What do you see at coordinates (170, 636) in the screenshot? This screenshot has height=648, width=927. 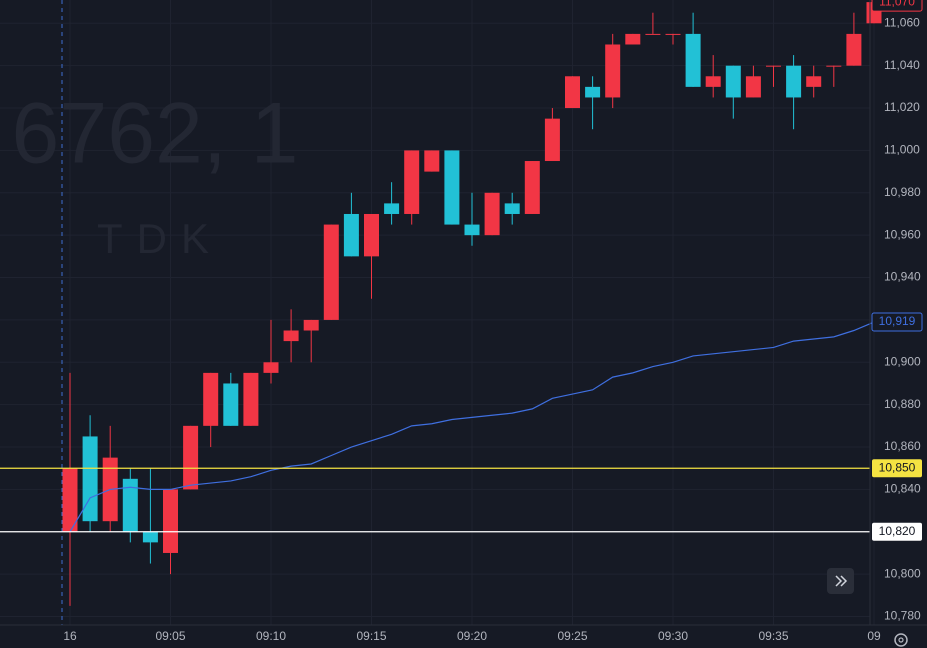 I see `x-tick-label: 09:05` at bounding box center [170, 636].